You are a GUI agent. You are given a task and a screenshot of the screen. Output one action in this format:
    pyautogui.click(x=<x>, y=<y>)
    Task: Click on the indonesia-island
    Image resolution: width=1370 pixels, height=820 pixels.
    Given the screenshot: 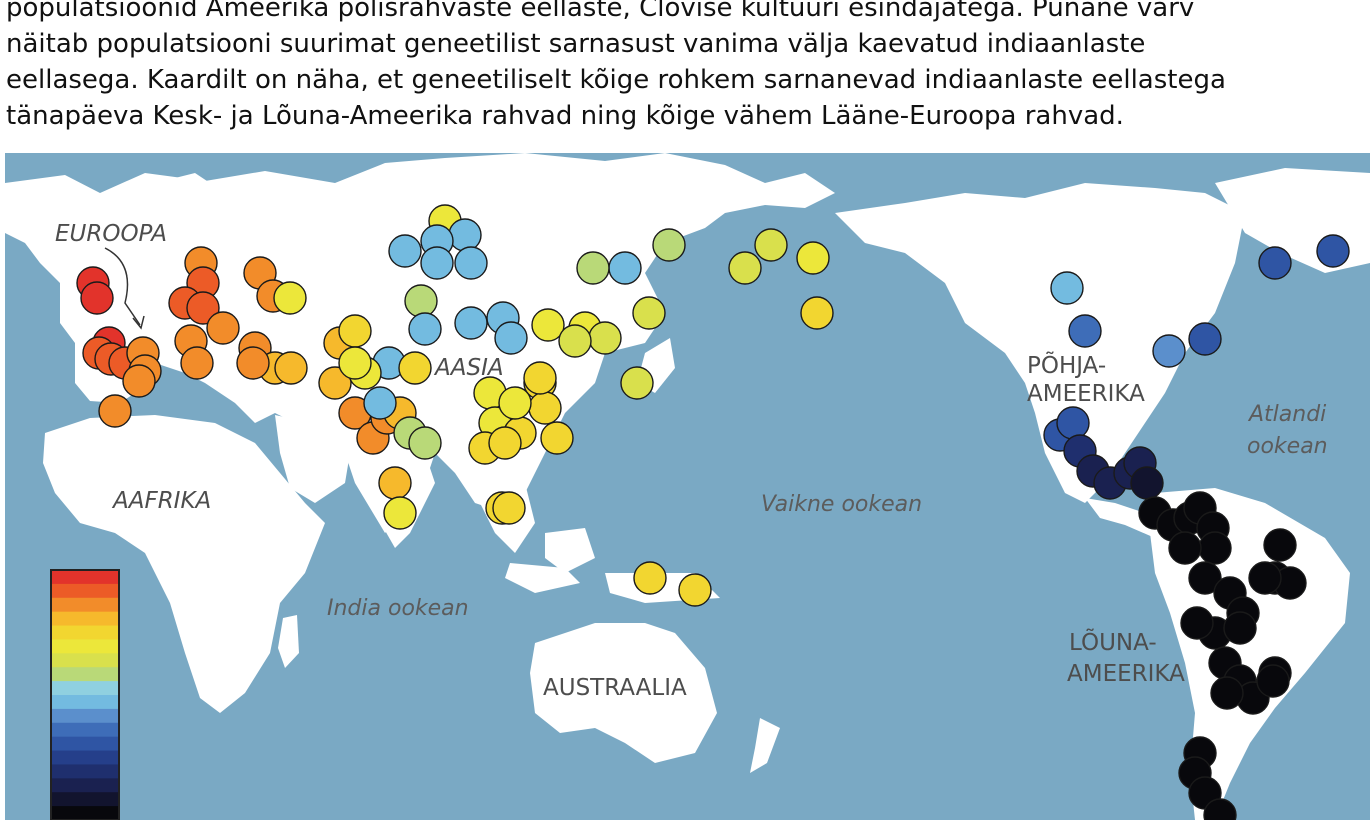 What is the action you would take?
    pyautogui.click(x=542, y=578)
    